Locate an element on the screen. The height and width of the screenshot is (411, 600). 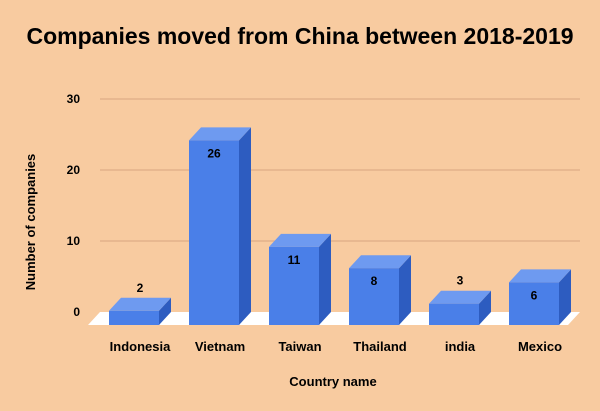
data-label: 6 is located at coordinates (534, 295).